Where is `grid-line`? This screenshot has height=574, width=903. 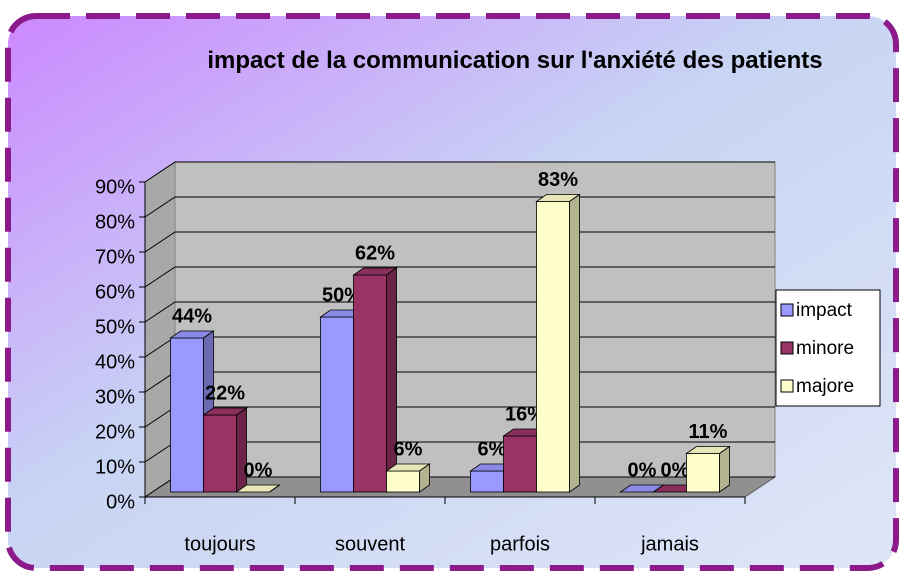 grid-line is located at coordinates (459, 172).